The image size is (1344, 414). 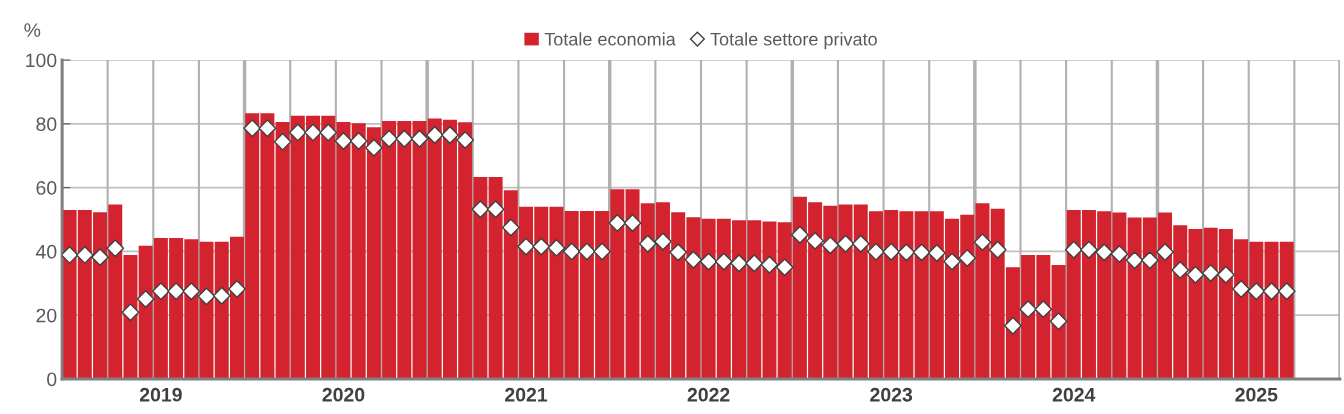 What do you see at coordinates (41, 60) in the screenshot?
I see `y-tick-label: 100` at bounding box center [41, 60].